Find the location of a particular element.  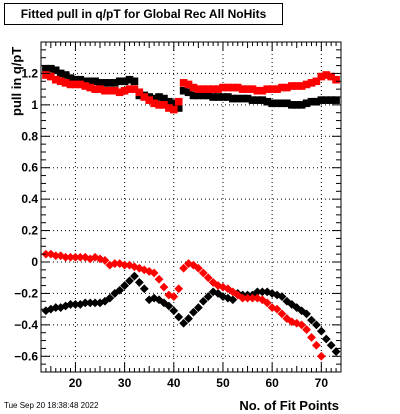

y-tick-label: 1.2 is located at coordinates (29, 73).